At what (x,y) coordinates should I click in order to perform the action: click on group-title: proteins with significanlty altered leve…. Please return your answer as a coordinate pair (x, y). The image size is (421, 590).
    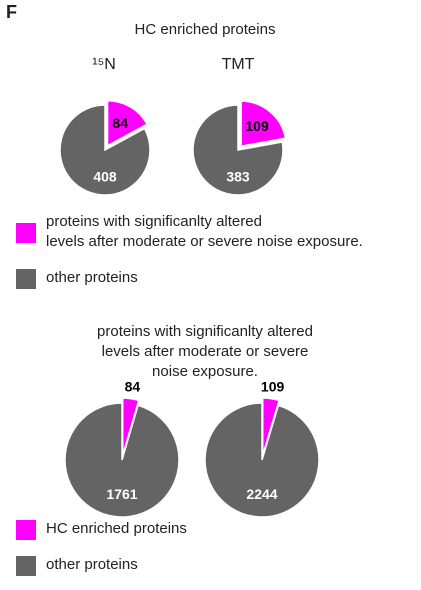
    Looking at the image, I should click on (205, 351).